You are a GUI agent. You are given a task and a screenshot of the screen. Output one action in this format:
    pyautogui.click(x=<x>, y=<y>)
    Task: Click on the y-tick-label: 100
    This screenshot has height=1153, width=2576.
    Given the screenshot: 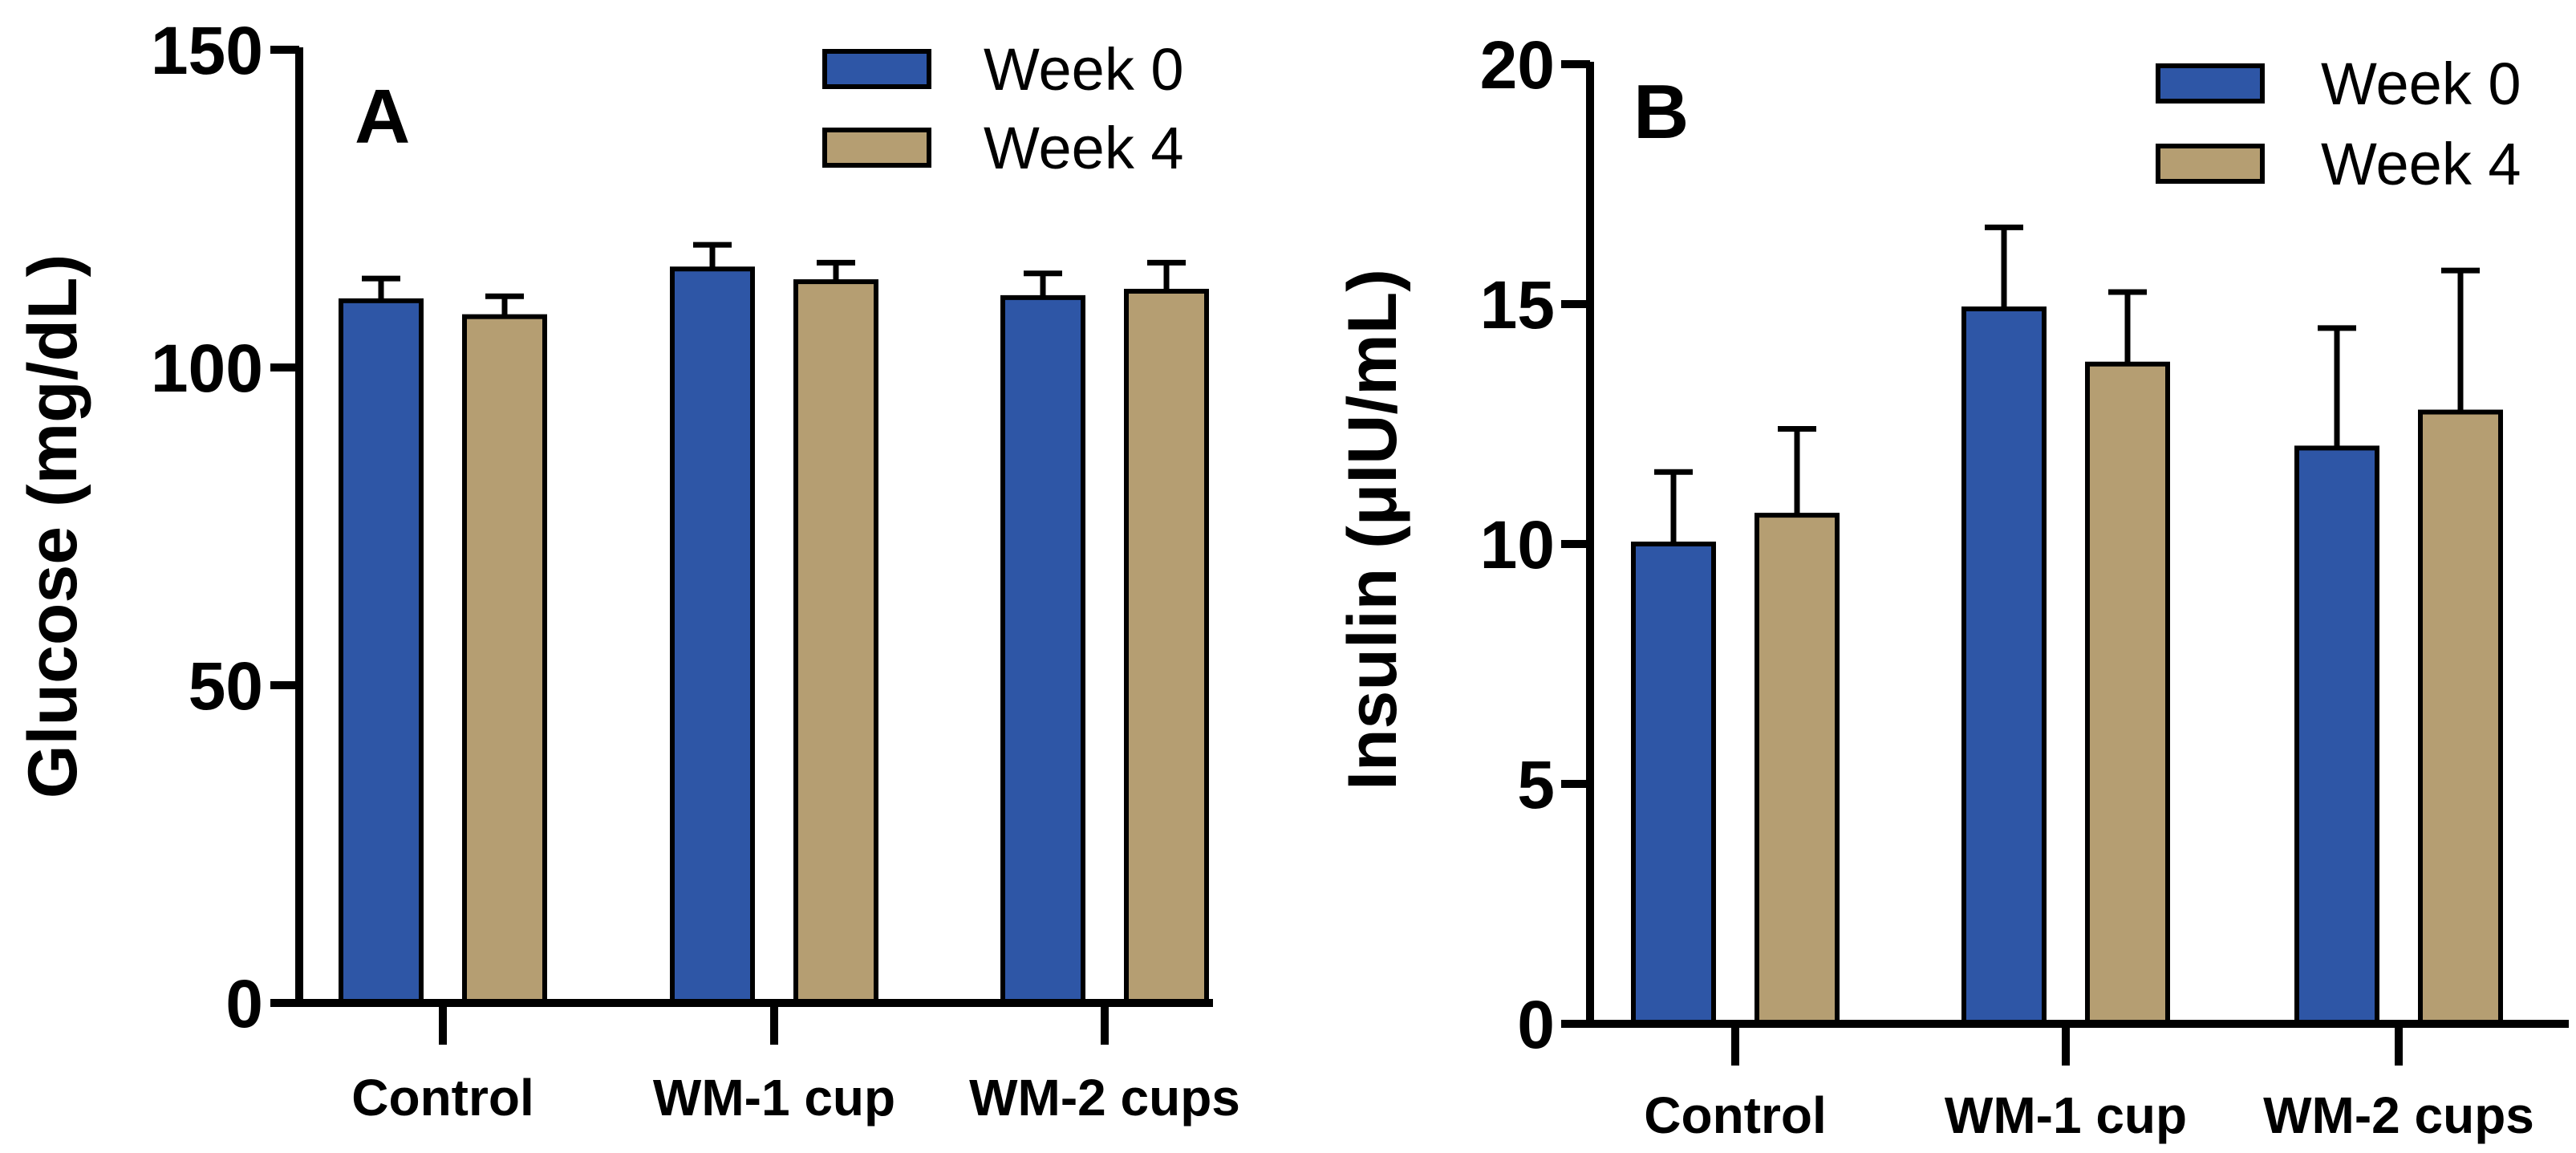 What is the action you would take?
    pyautogui.click(x=207, y=368)
    